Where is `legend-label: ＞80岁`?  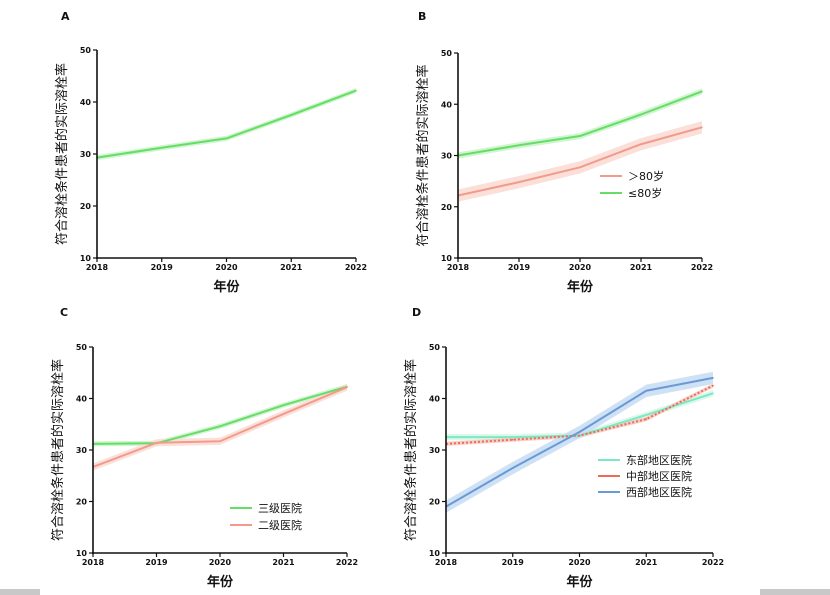 legend-label: ＞80岁 is located at coordinates (646, 176).